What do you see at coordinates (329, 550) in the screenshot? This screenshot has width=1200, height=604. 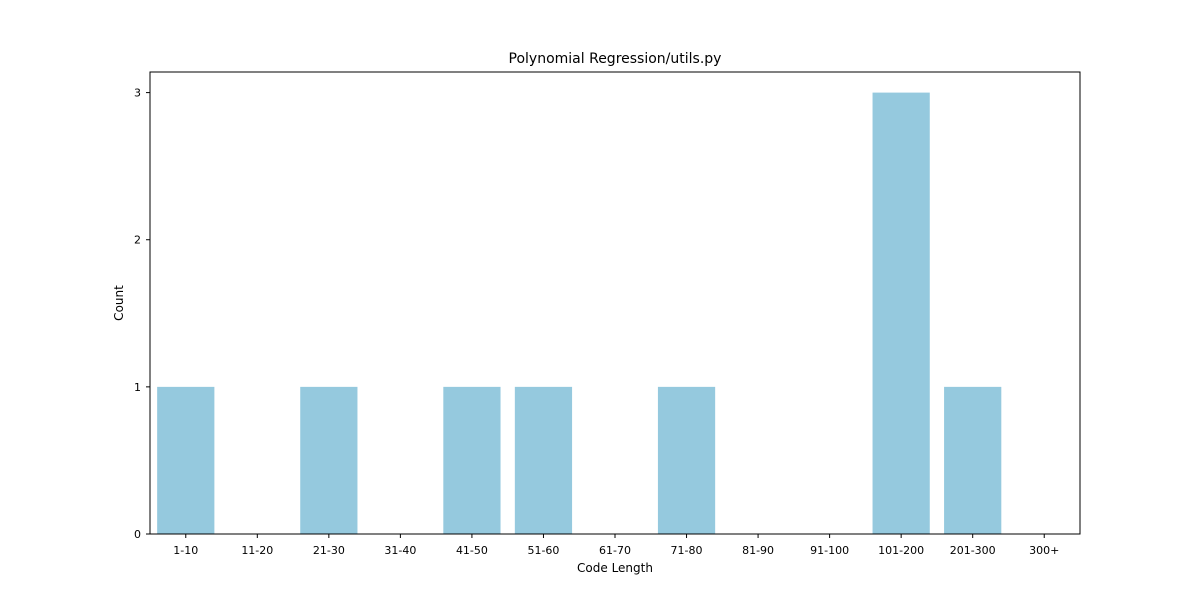 I see `x-tick-label: 21-30` at bounding box center [329, 550].